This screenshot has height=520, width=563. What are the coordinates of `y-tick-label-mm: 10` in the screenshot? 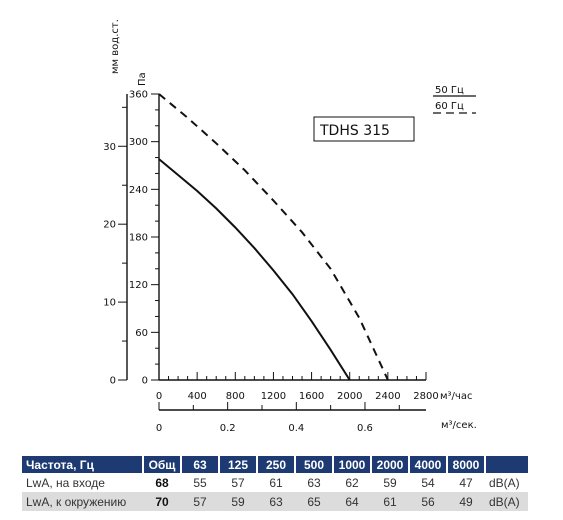 It's located at (109, 303).